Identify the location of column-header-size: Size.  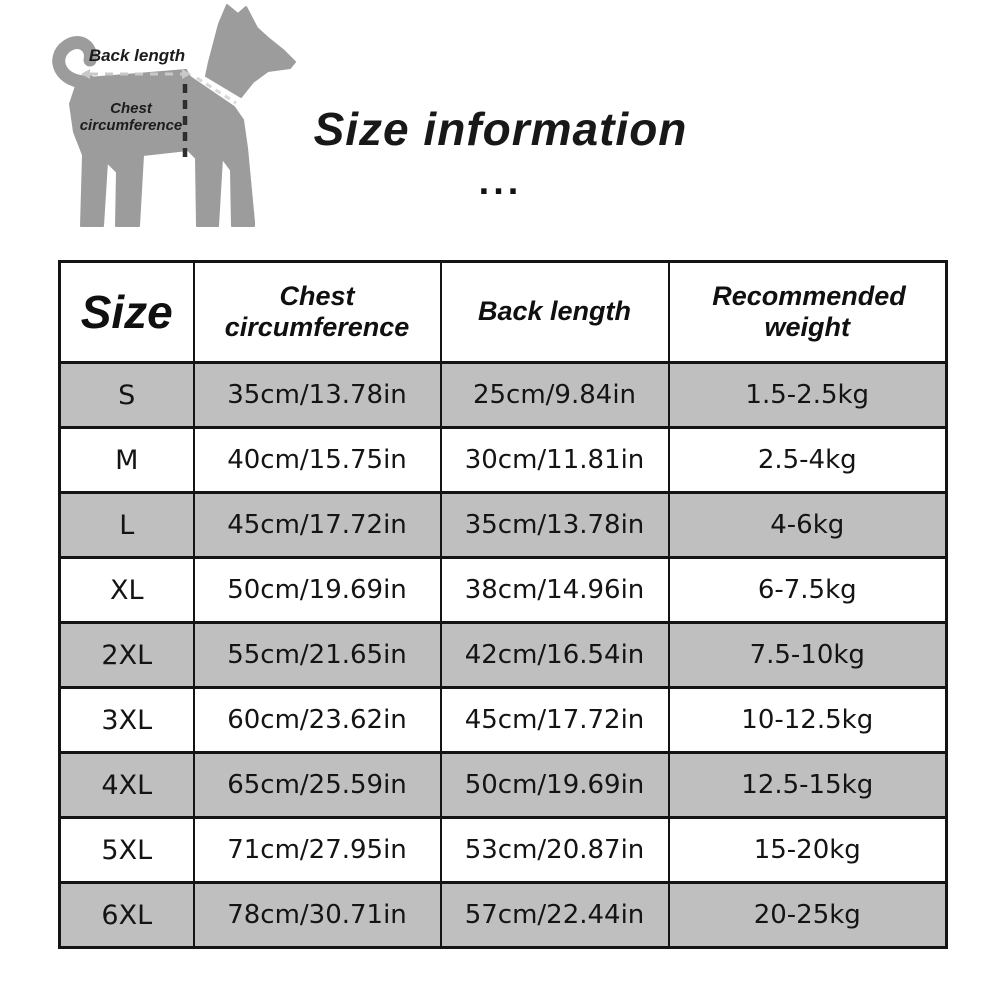
(126, 312).